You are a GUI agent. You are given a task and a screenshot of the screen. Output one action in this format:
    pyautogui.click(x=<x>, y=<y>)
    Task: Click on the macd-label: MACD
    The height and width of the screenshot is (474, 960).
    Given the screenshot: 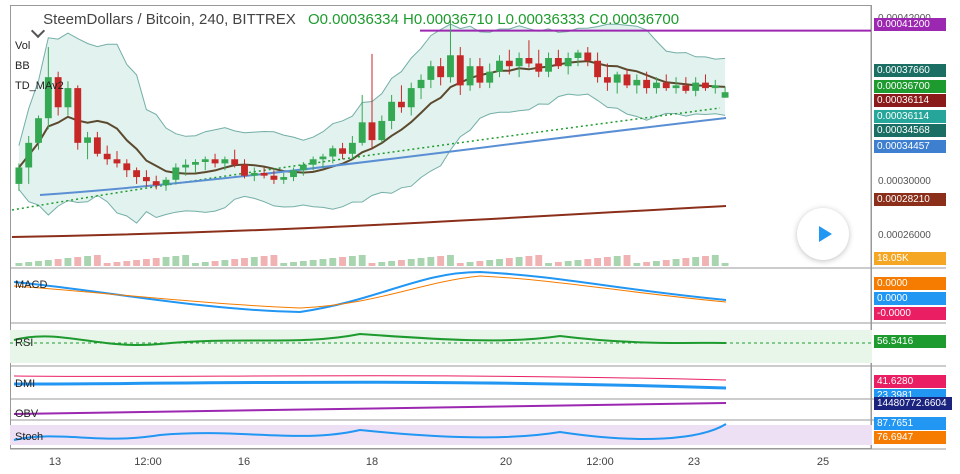 What is the action you would take?
    pyautogui.click(x=31, y=285)
    